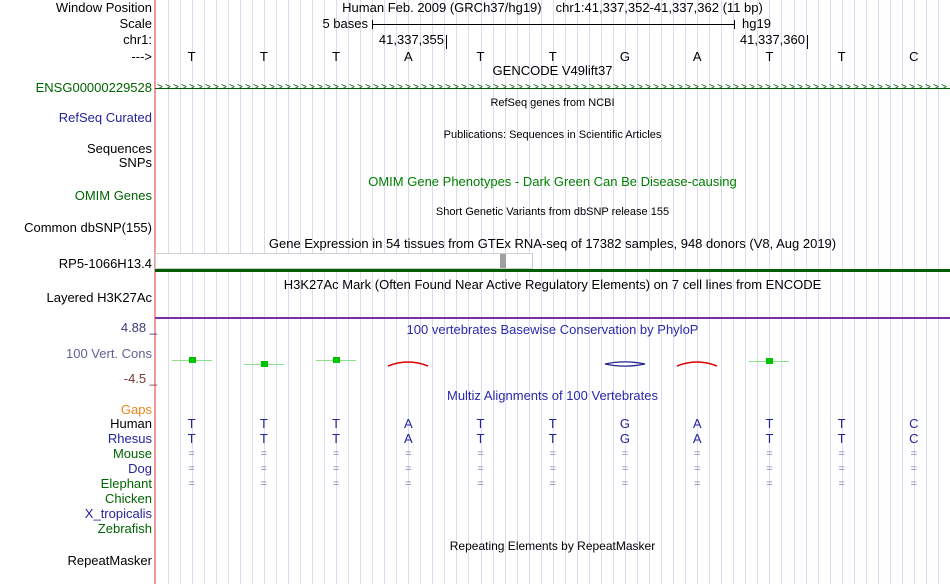 The width and height of the screenshot is (950, 584). What do you see at coordinates (119, 148) in the screenshot?
I see `sequences-label: Sequences` at bounding box center [119, 148].